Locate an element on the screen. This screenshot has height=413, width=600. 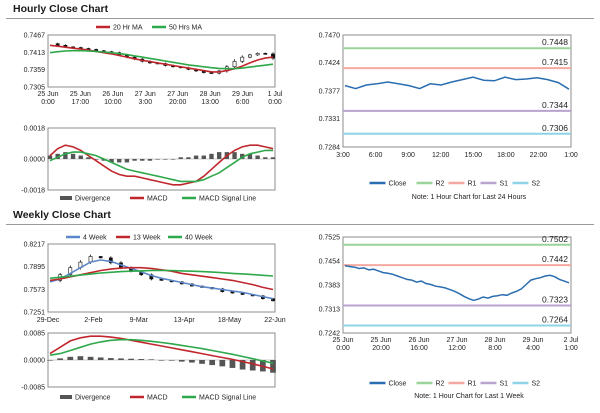
weekly-levels-legend-r2-label: R2 is located at coordinates (440, 384).